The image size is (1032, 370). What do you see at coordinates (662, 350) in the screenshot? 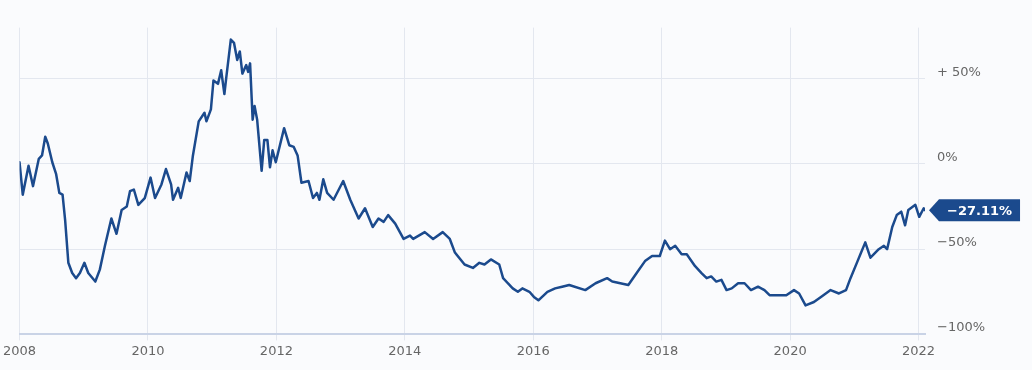
I see `x-tick-label: 2018` at bounding box center [662, 350].